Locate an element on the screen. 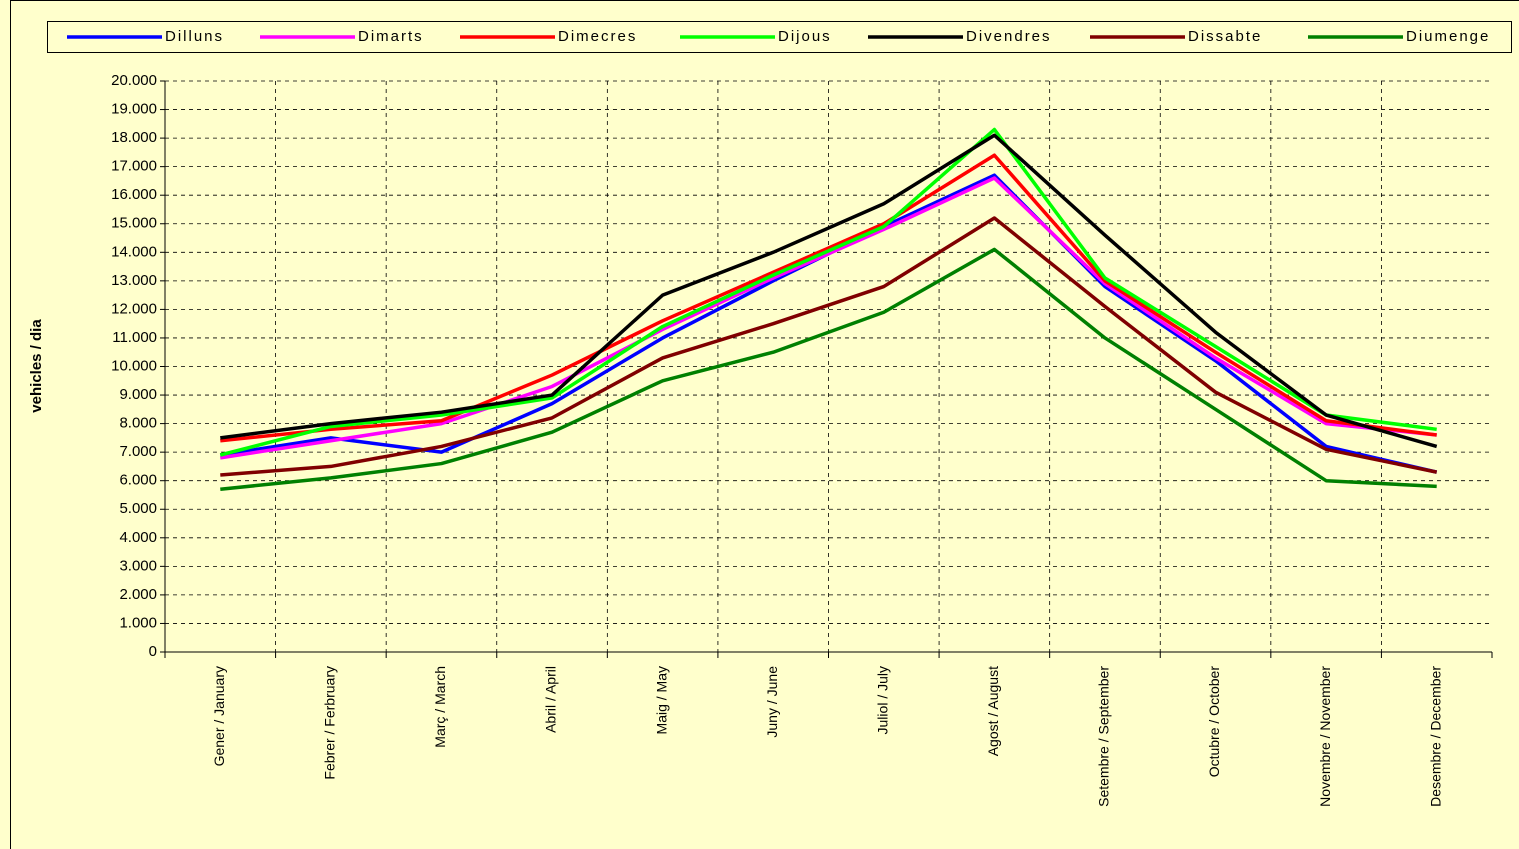  legend-label: Dimecres is located at coordinates (597, 36).